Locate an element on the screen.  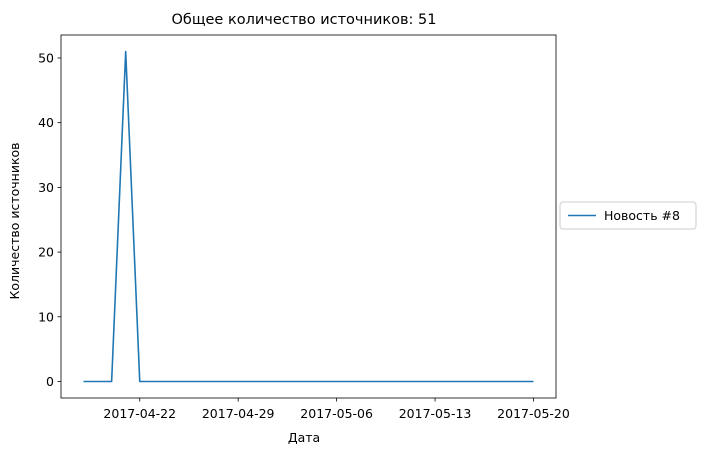
y-tick-label: 30 is located at coordinates (46, 187).